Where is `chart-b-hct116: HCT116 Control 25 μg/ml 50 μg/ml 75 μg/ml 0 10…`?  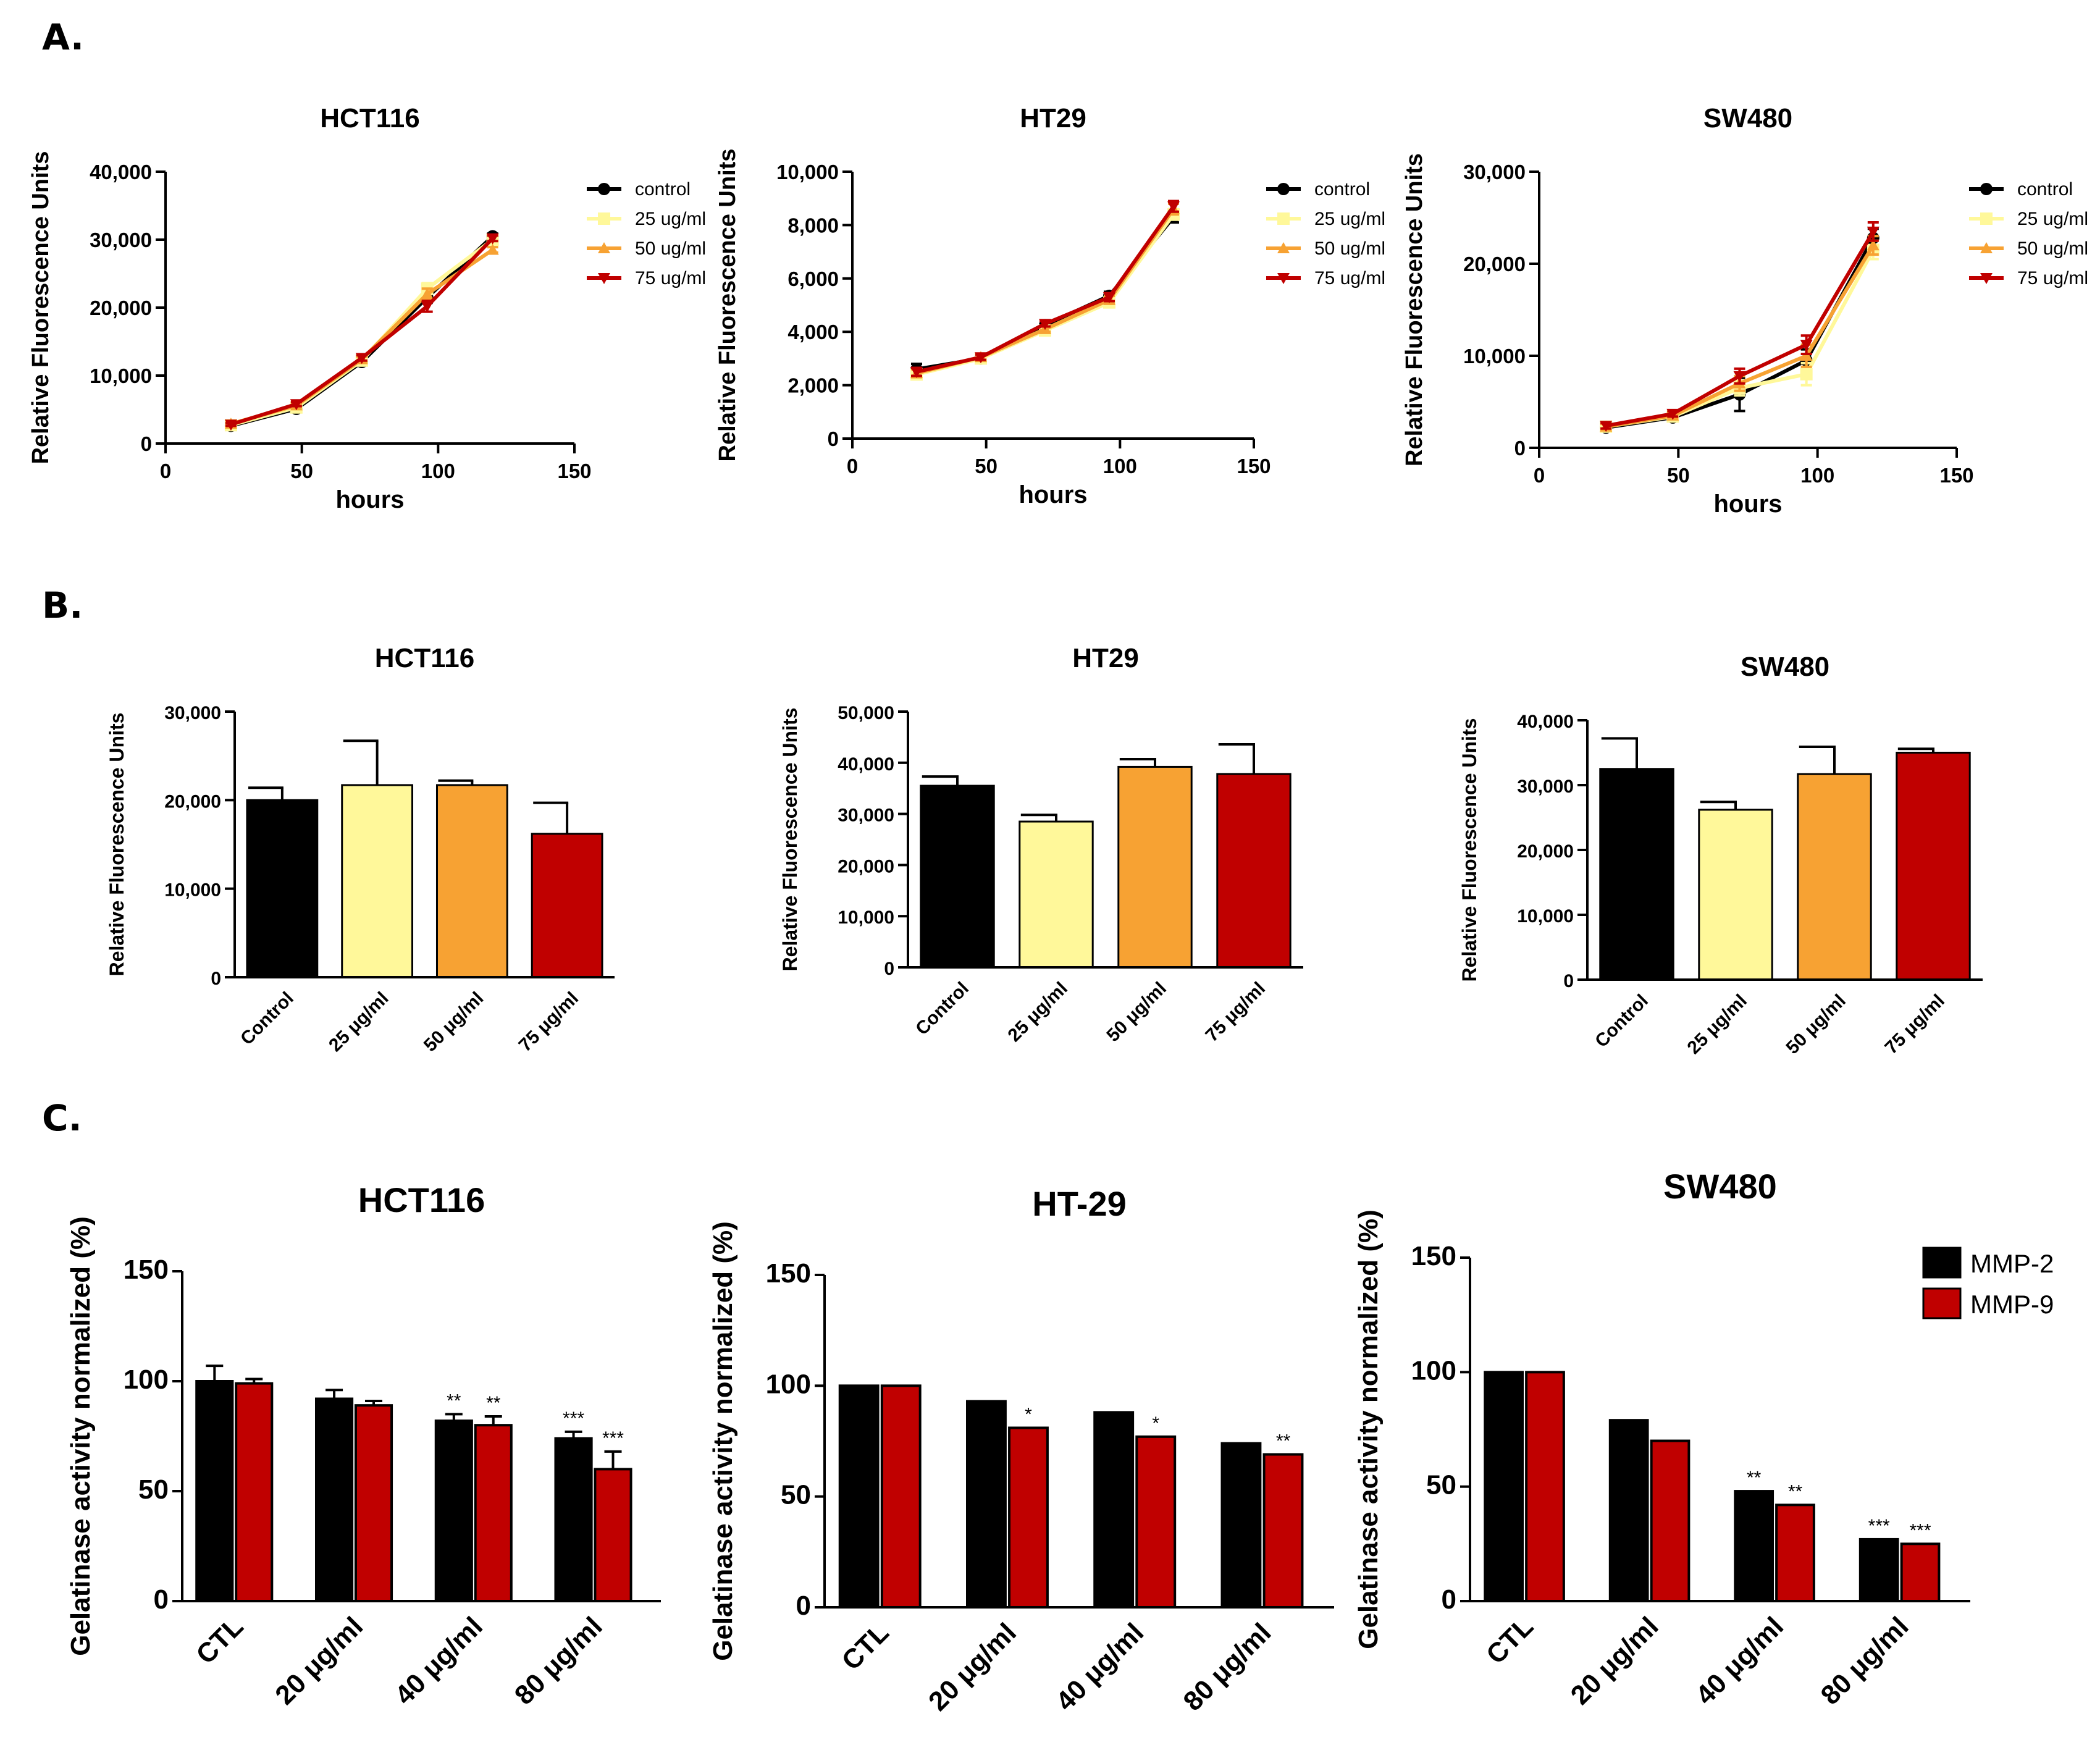 chart-b-hct116: HCT116 Control 25 μg/ml 50 μg/ml 75 μg/ml 0 10… is located at coordinates (360, 849).